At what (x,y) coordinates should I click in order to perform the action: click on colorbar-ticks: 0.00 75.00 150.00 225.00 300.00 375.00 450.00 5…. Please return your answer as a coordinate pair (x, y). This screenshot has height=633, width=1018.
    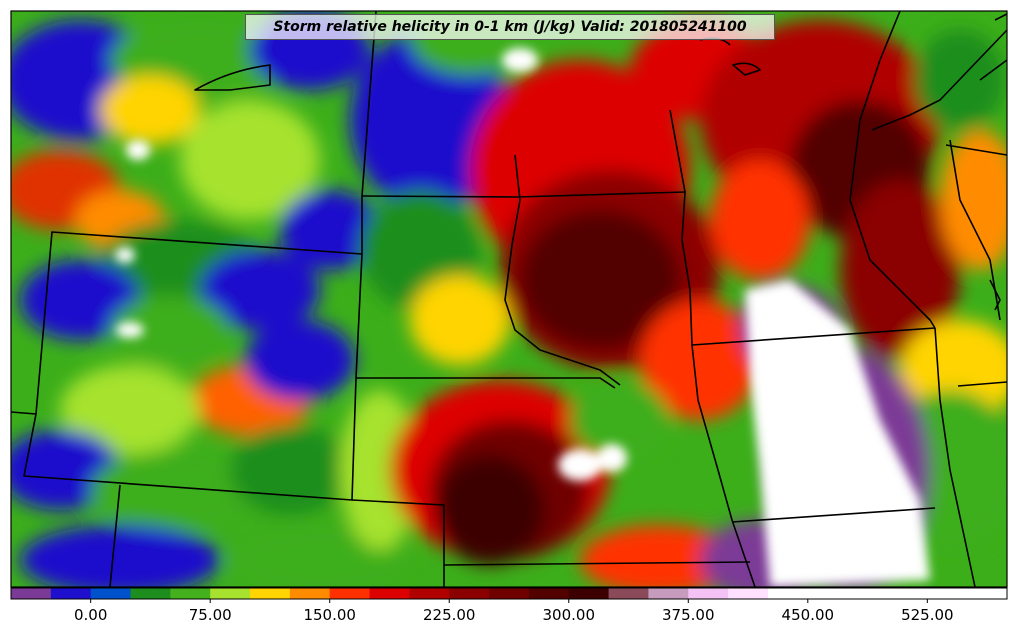
    Looking at the image, I should click on (514, 611).